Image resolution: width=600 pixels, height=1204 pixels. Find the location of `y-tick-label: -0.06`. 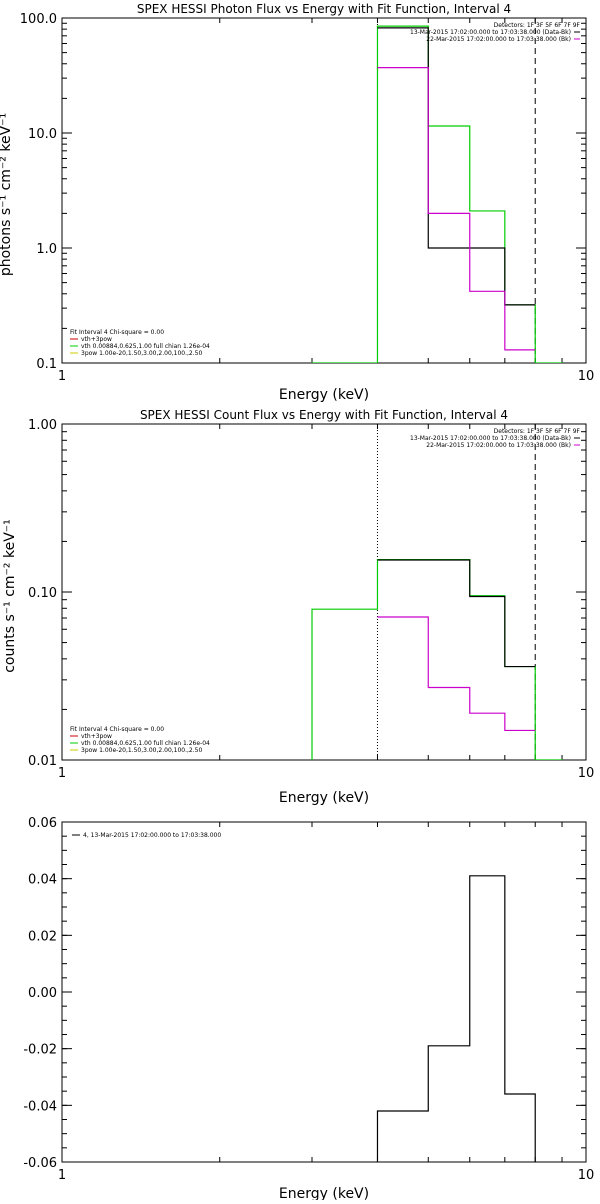

y-tick-label: -0.06 is located at coordinates (40, 1163).